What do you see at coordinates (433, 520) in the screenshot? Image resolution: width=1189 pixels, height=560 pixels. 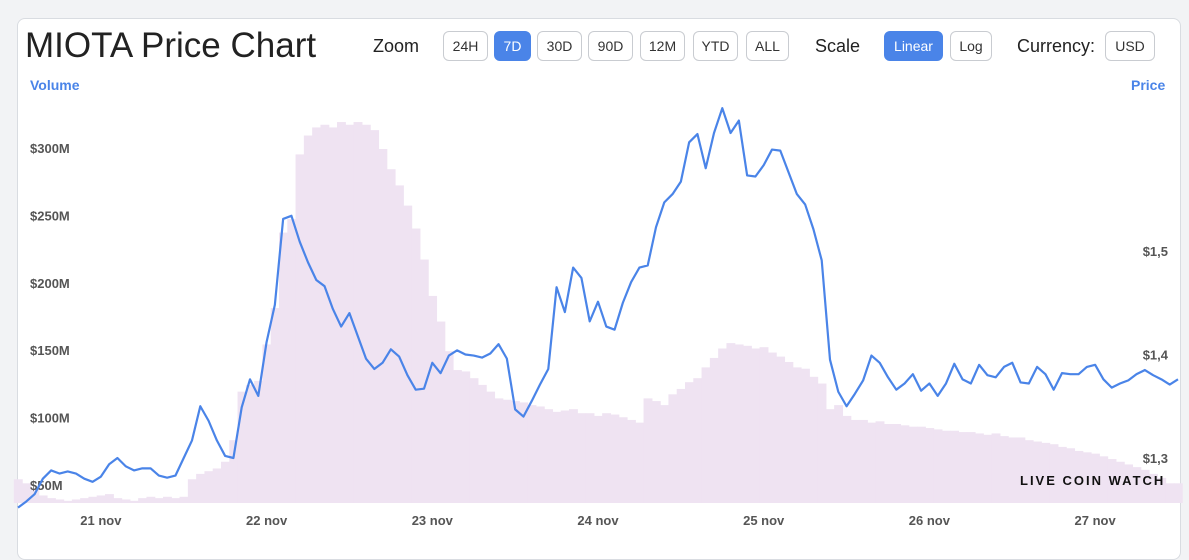 I see `date-tick-label: 23 nov` at bounding box center [433, 520].